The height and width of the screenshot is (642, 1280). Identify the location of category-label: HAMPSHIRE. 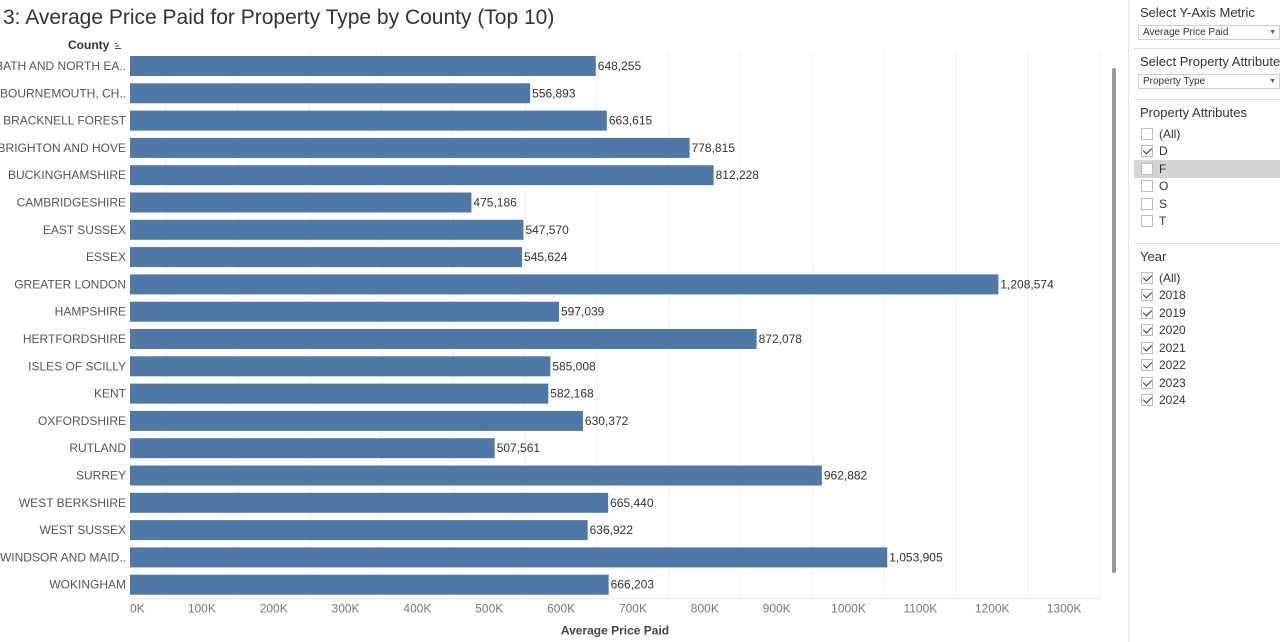
(90, 312).